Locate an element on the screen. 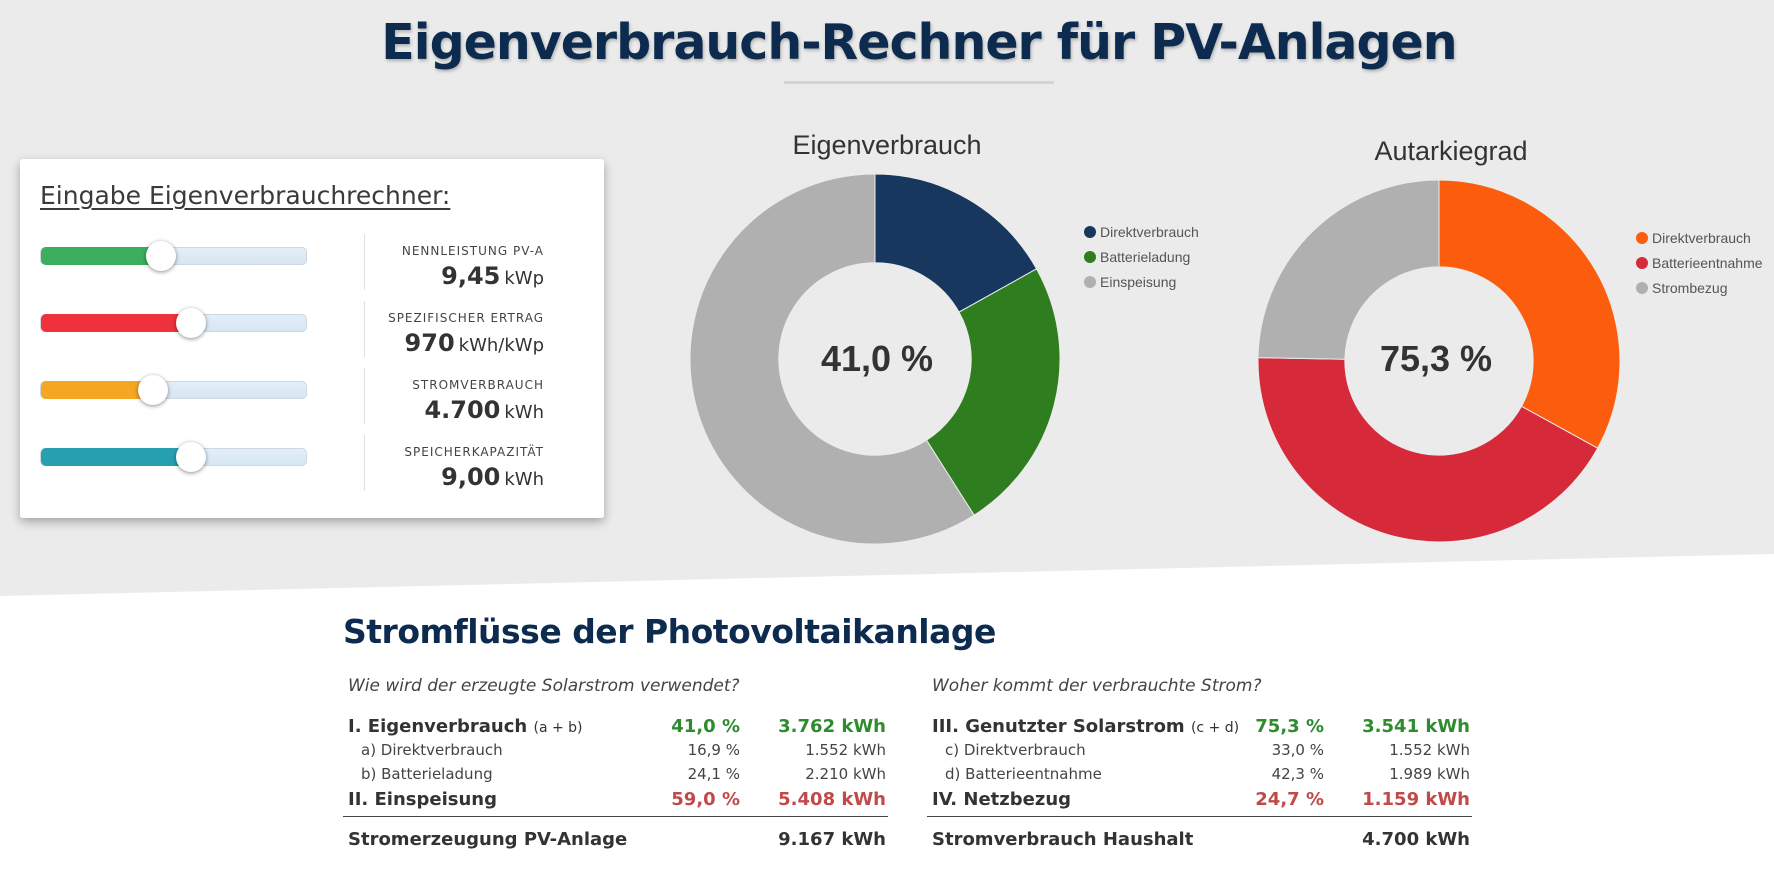  donut-chart-autarkiegrad is located at coordinates (1439, 361).